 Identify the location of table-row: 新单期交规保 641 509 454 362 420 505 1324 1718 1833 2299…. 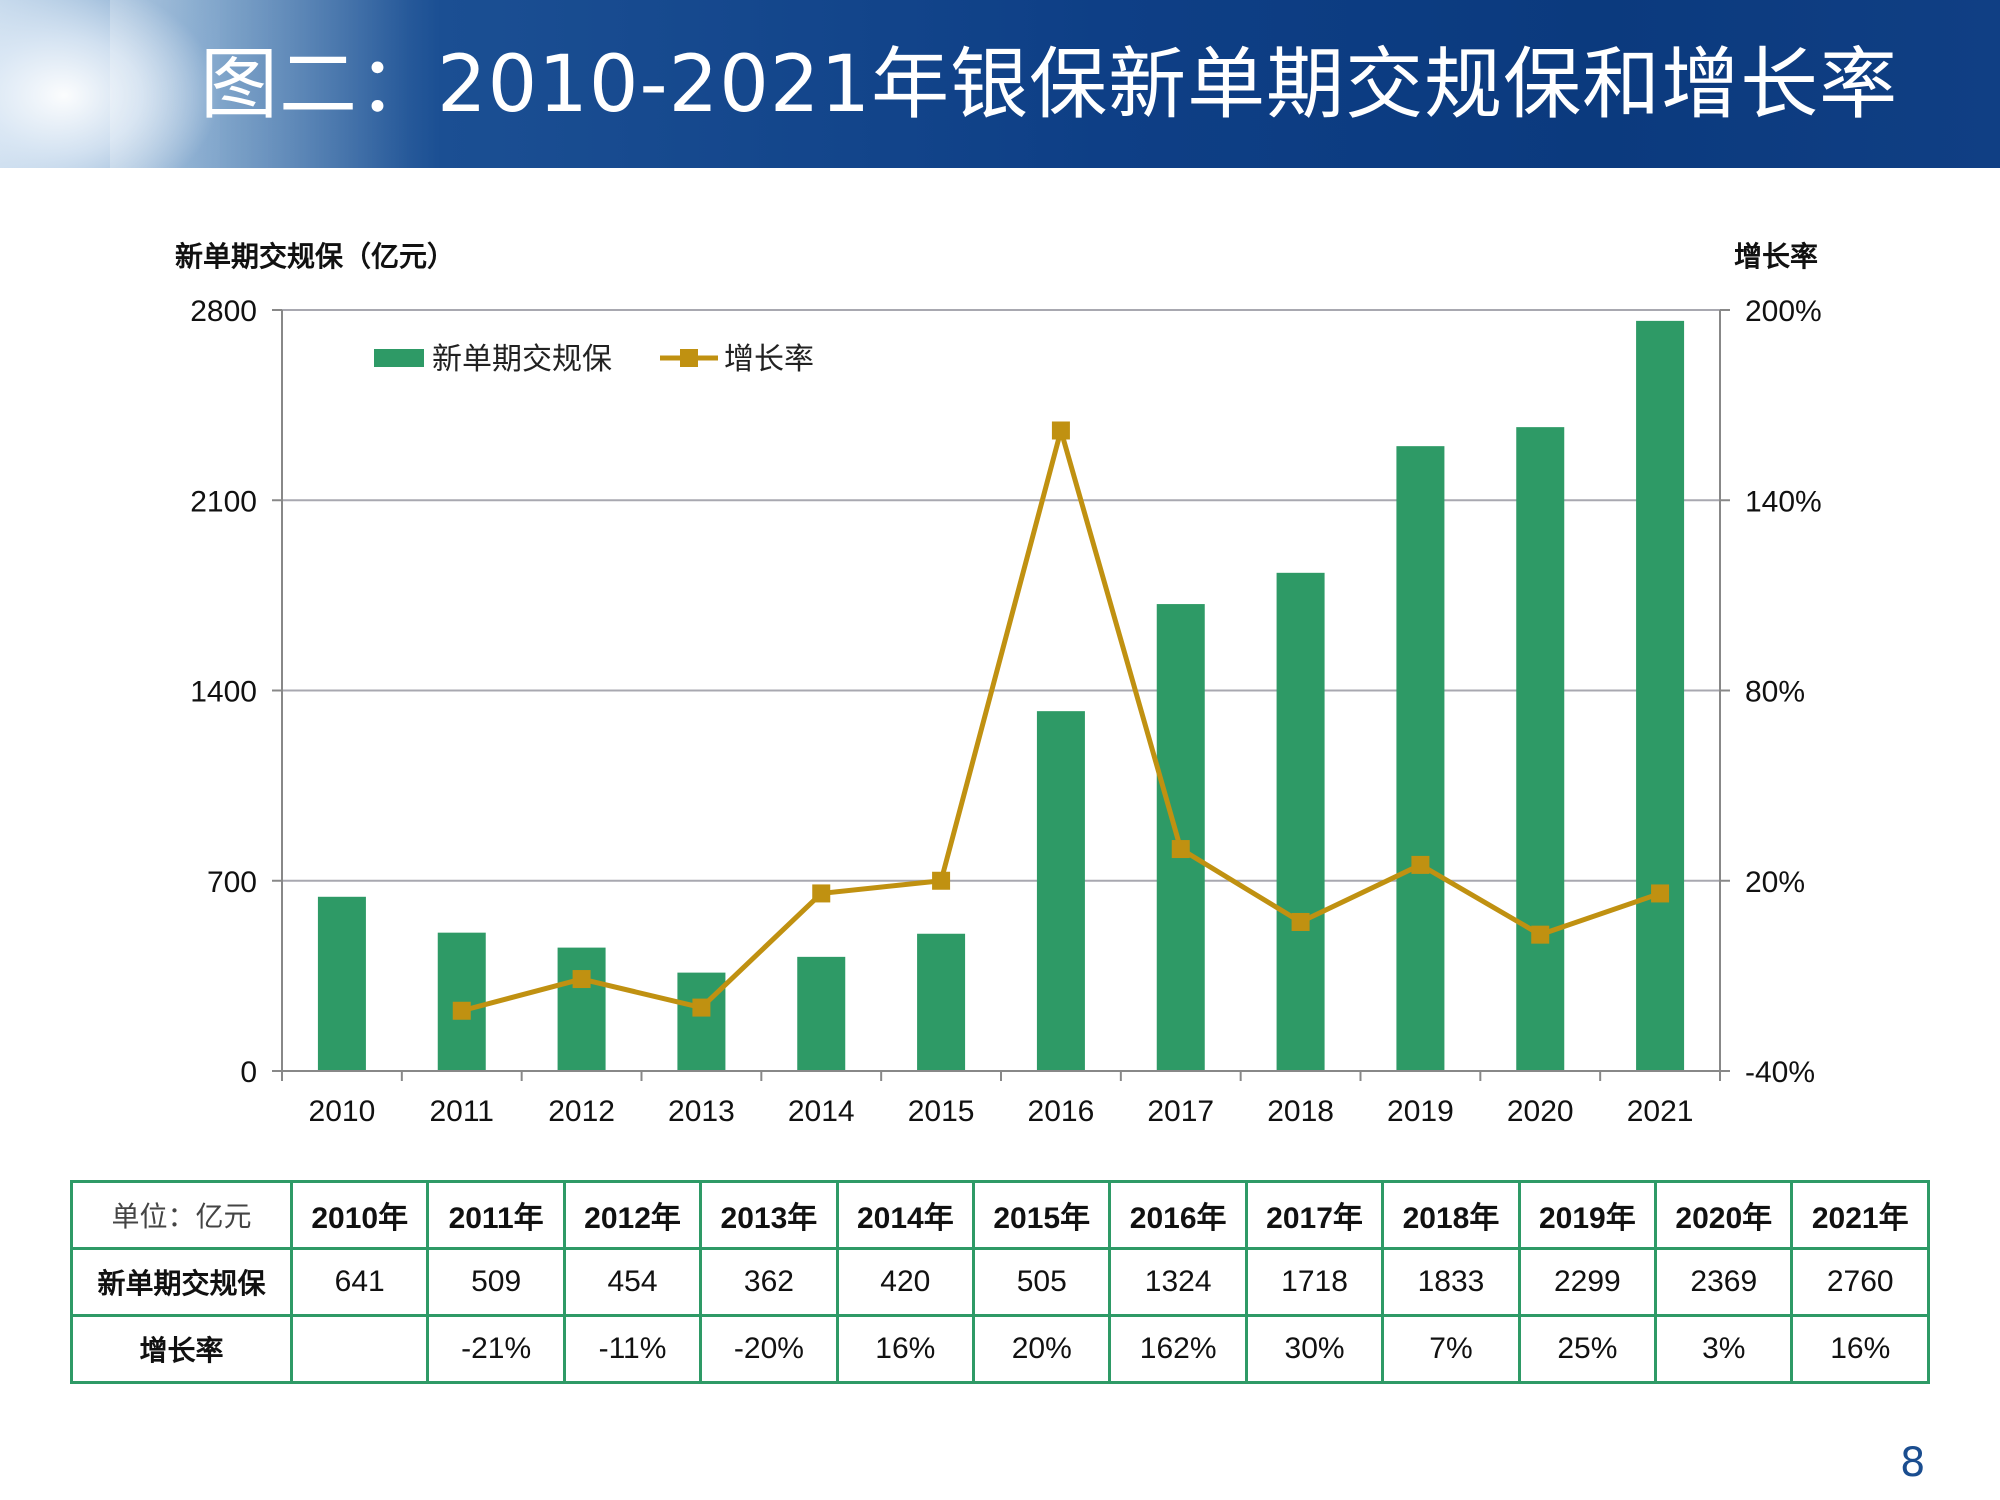
(1000, 1282).